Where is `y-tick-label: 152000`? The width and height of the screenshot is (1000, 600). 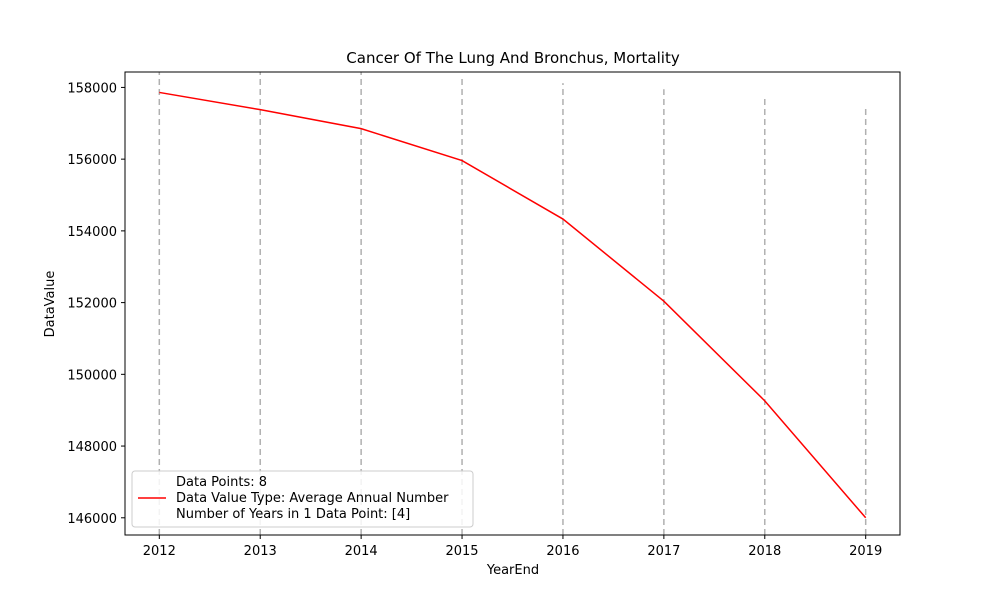 y-tick-label: 152000 is located at coordinates (92, 304).